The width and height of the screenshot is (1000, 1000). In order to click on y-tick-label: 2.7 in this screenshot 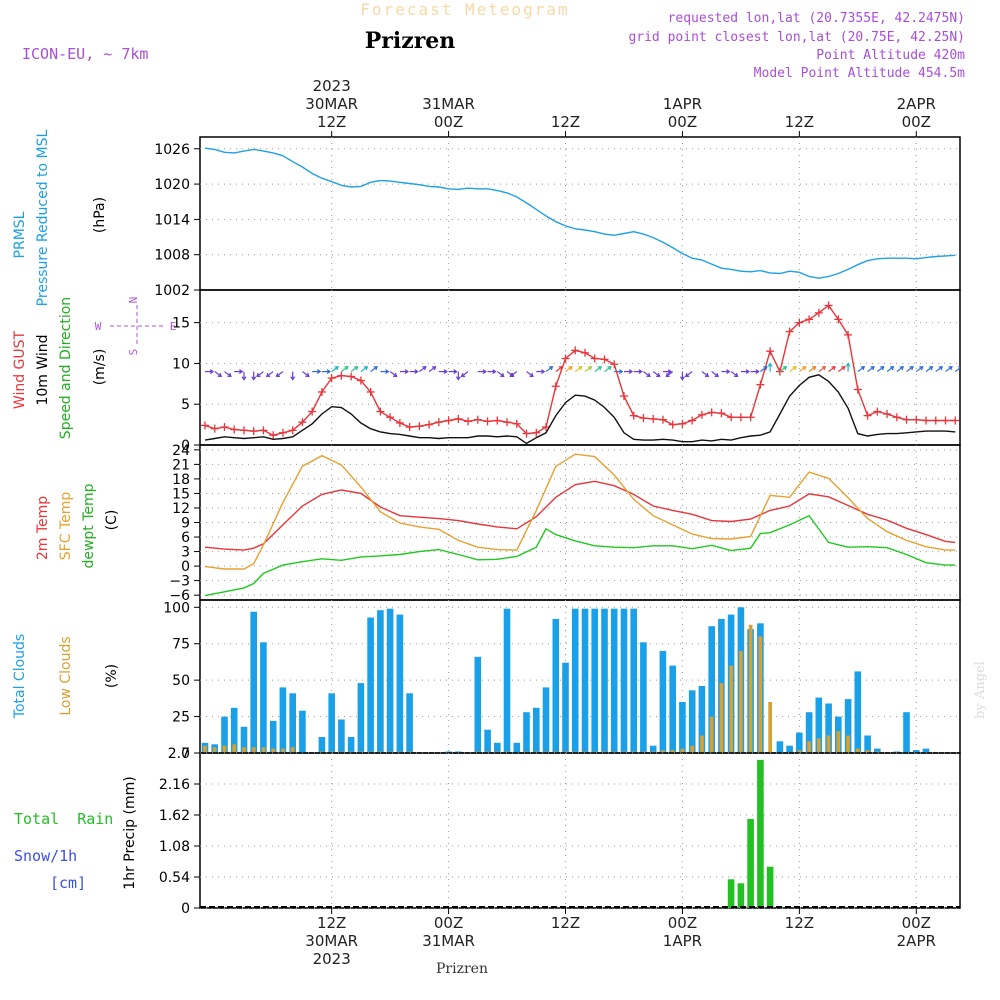, I will do `click(179, 754)`.